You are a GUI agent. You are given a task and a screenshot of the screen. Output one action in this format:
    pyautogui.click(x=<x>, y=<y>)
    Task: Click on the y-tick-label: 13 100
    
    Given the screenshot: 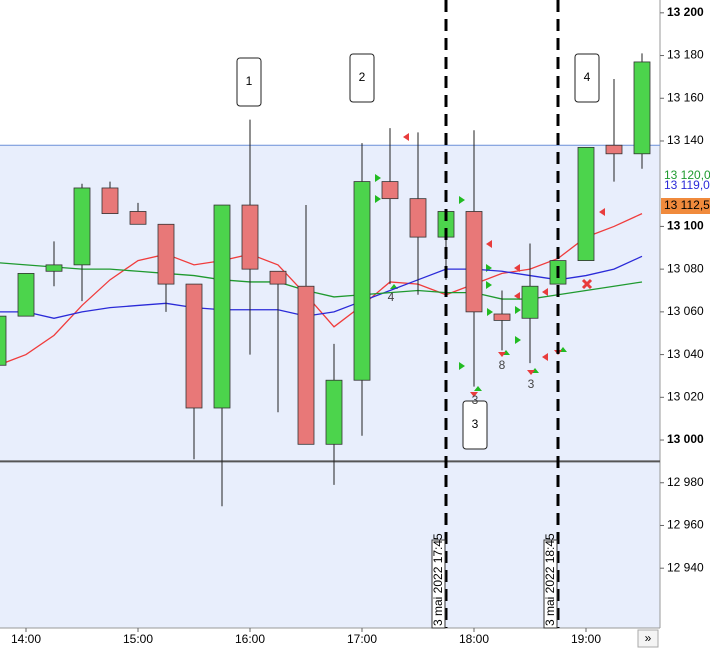 What is the action you would take?
    pyautogui.click(x=685, y=226)
    